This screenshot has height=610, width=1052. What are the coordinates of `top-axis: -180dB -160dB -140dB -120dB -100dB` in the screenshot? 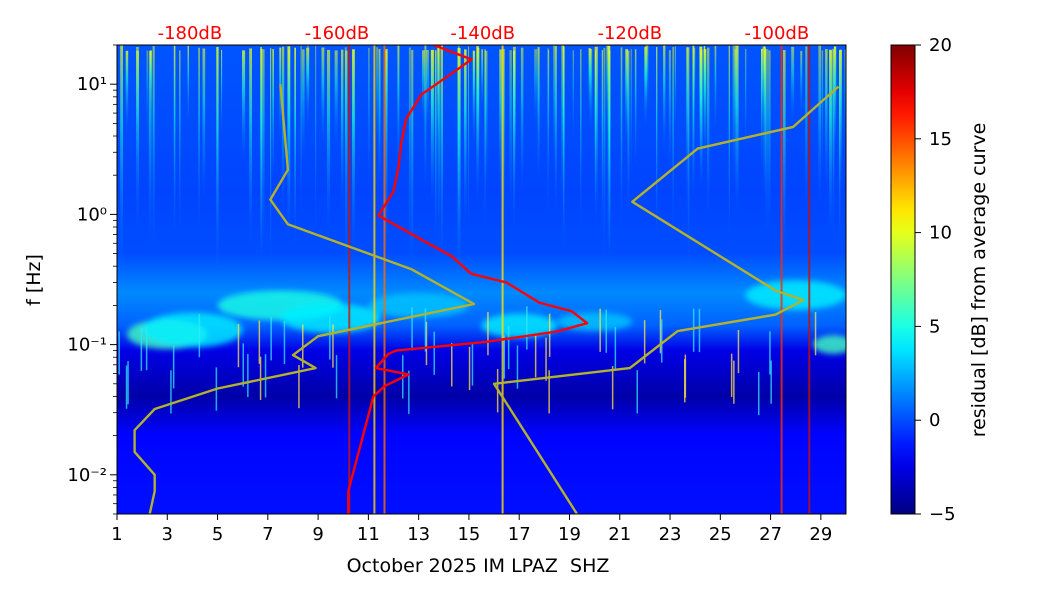 It's located at (484, 33).